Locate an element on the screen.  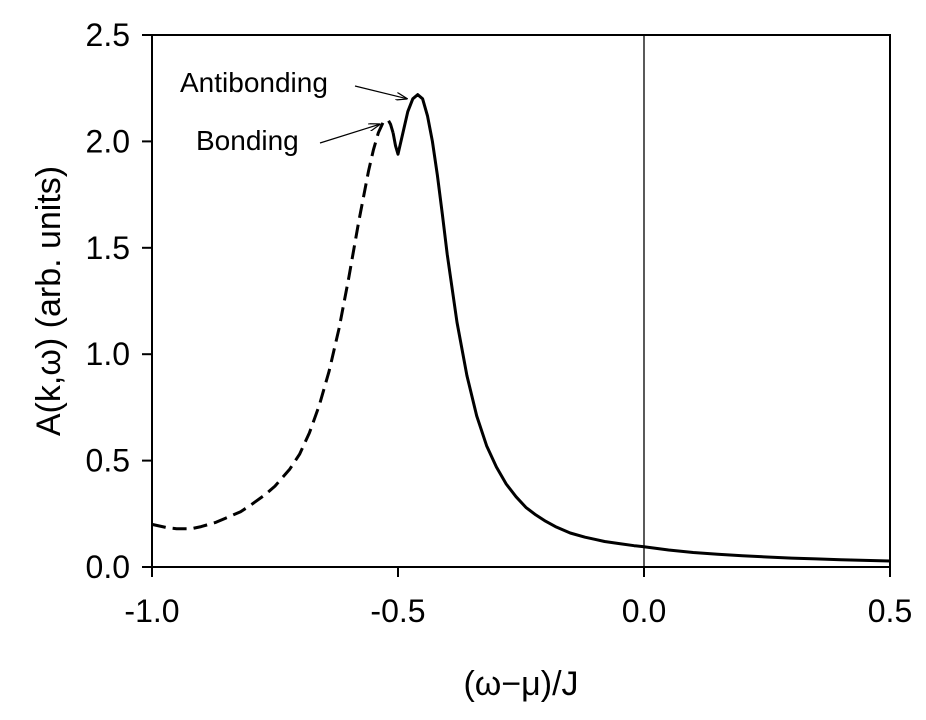
y-tick-label: 2.0 is located at coordinates (108, 141).